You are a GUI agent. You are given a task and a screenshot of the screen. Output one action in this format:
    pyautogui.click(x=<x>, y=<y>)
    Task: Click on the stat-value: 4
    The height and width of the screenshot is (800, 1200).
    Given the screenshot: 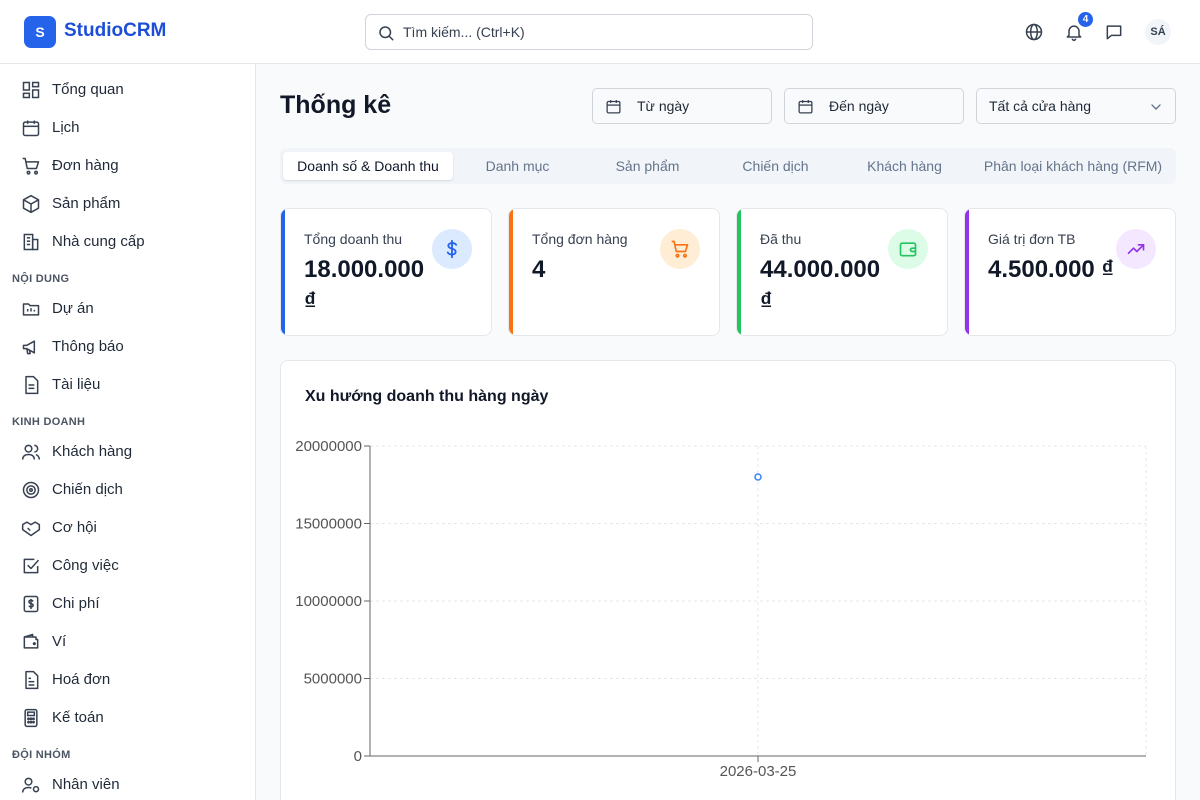 What is the action you would take?
    pyautogui.click(x=539, y=269)
    